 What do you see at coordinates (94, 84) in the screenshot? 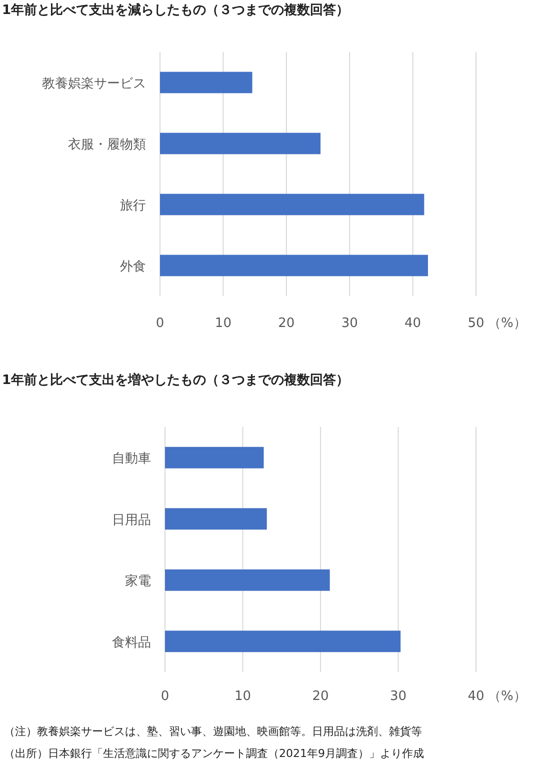
I see `y-tick-label: 教養娯楽サービス` at bounding box center [94, 84].